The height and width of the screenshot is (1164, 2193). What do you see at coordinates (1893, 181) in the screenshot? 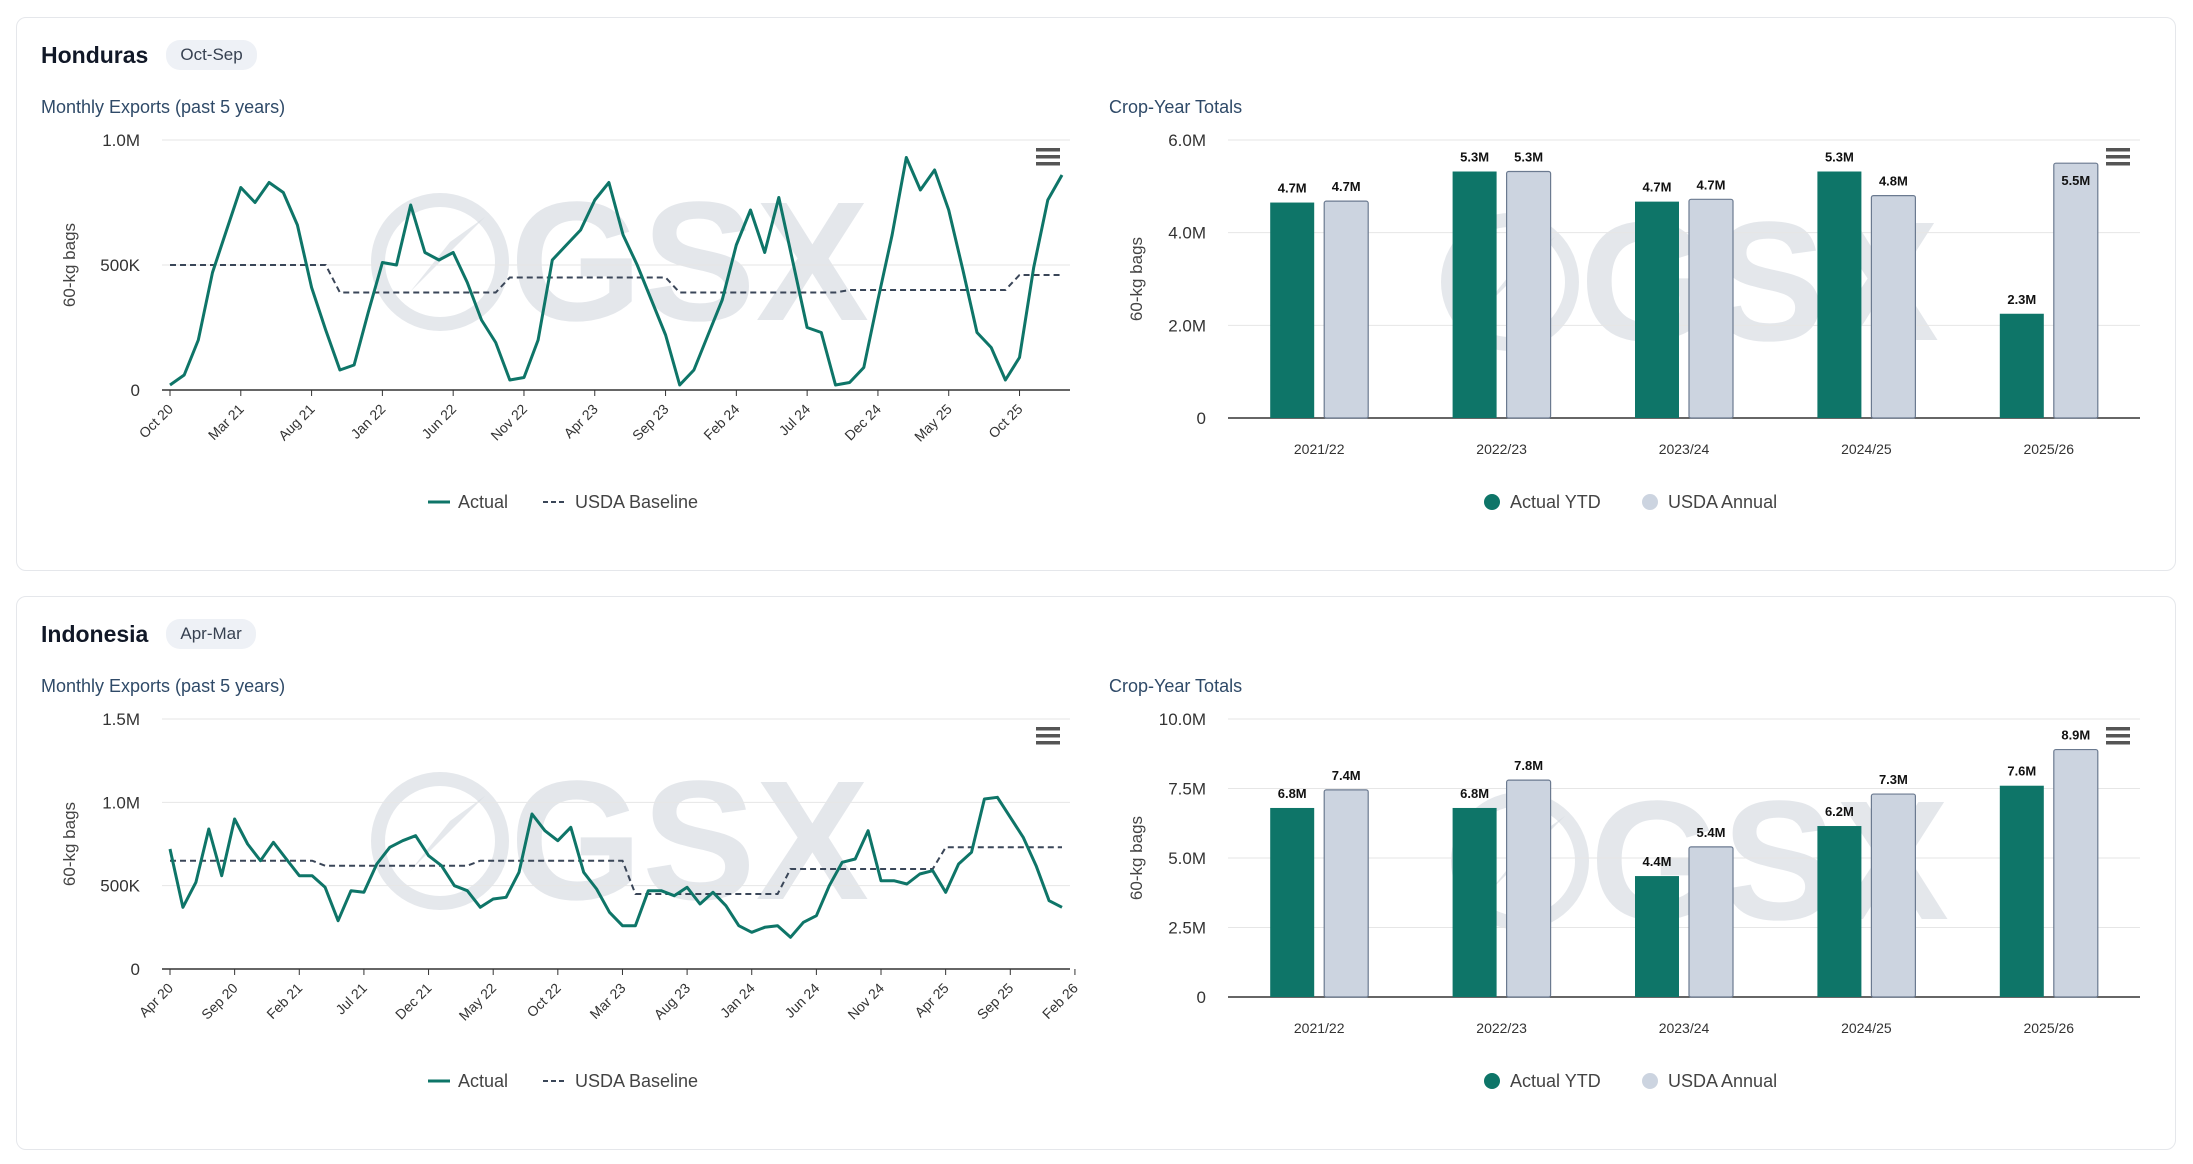
I see `usda-annual-data-label: 4.8M` at bounding box center [1893, 181].